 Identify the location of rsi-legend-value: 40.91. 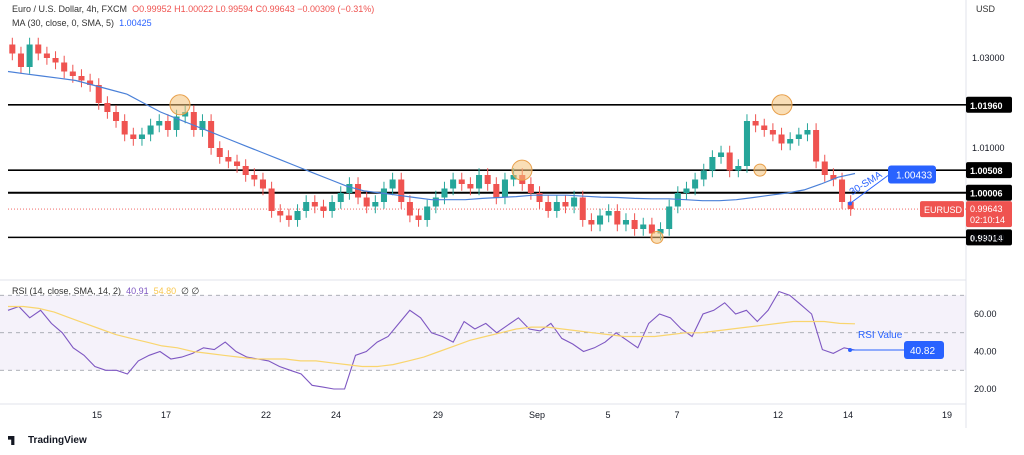
(137, 291).